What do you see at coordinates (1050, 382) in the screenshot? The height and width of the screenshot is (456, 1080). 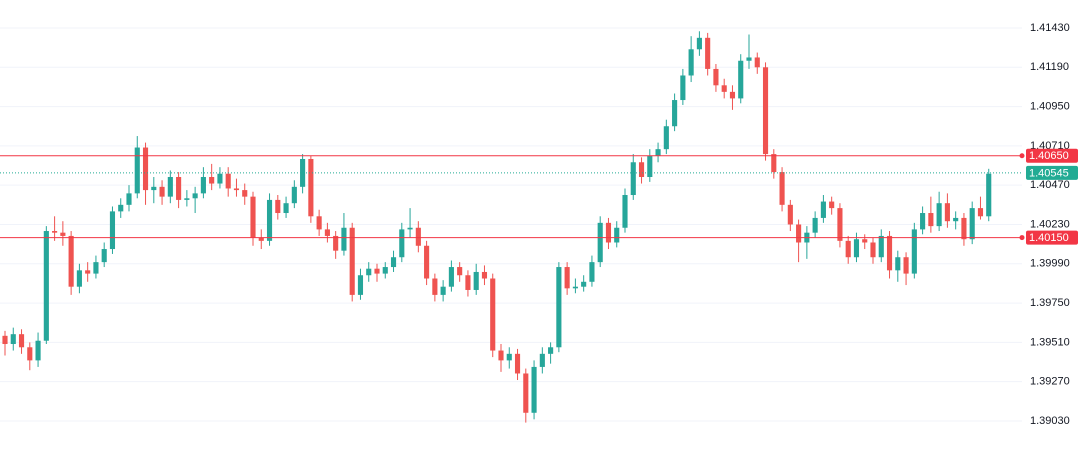 I see `y-tick-label: 1.39270` at bounding box center [1050, 382].